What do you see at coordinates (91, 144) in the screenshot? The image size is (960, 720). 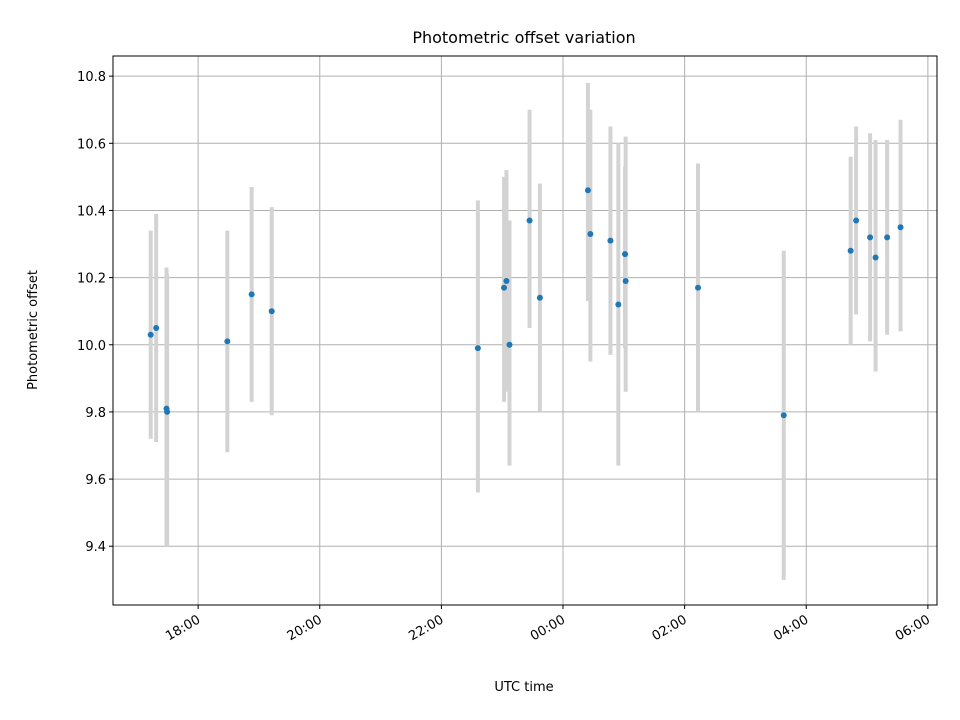 I see `y-tick-label: 10.6` at bounding box center [91, 144].